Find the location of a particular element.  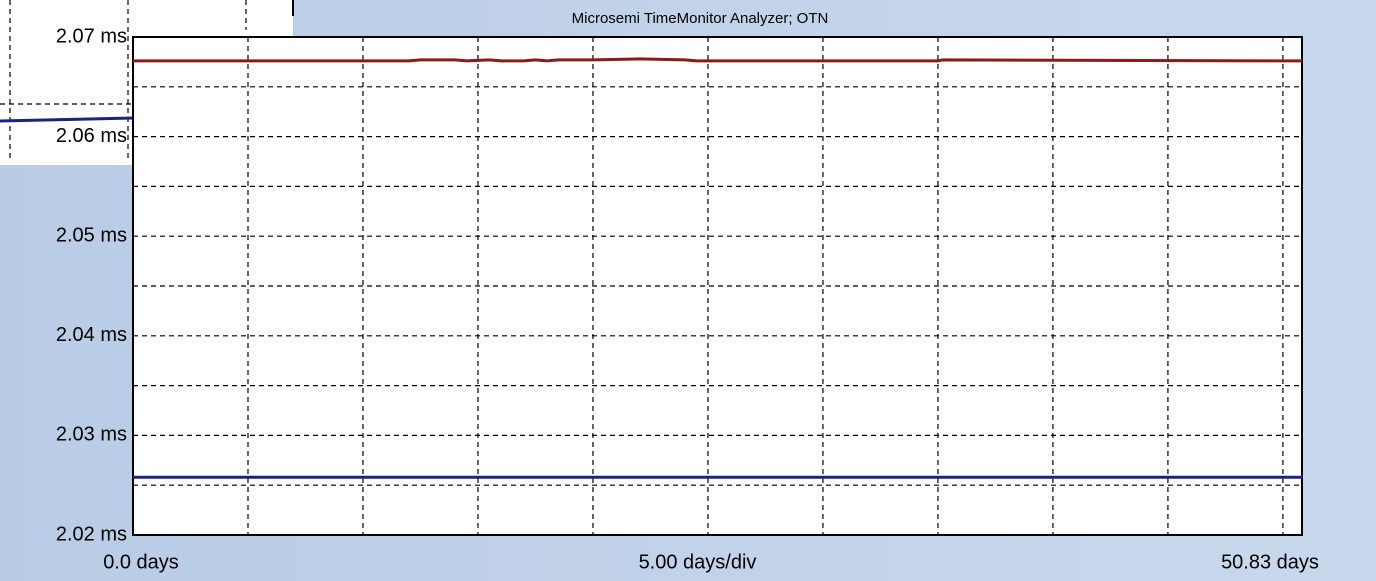

y-tick-label: 2.05 ms is located at coordinates (91, 235).